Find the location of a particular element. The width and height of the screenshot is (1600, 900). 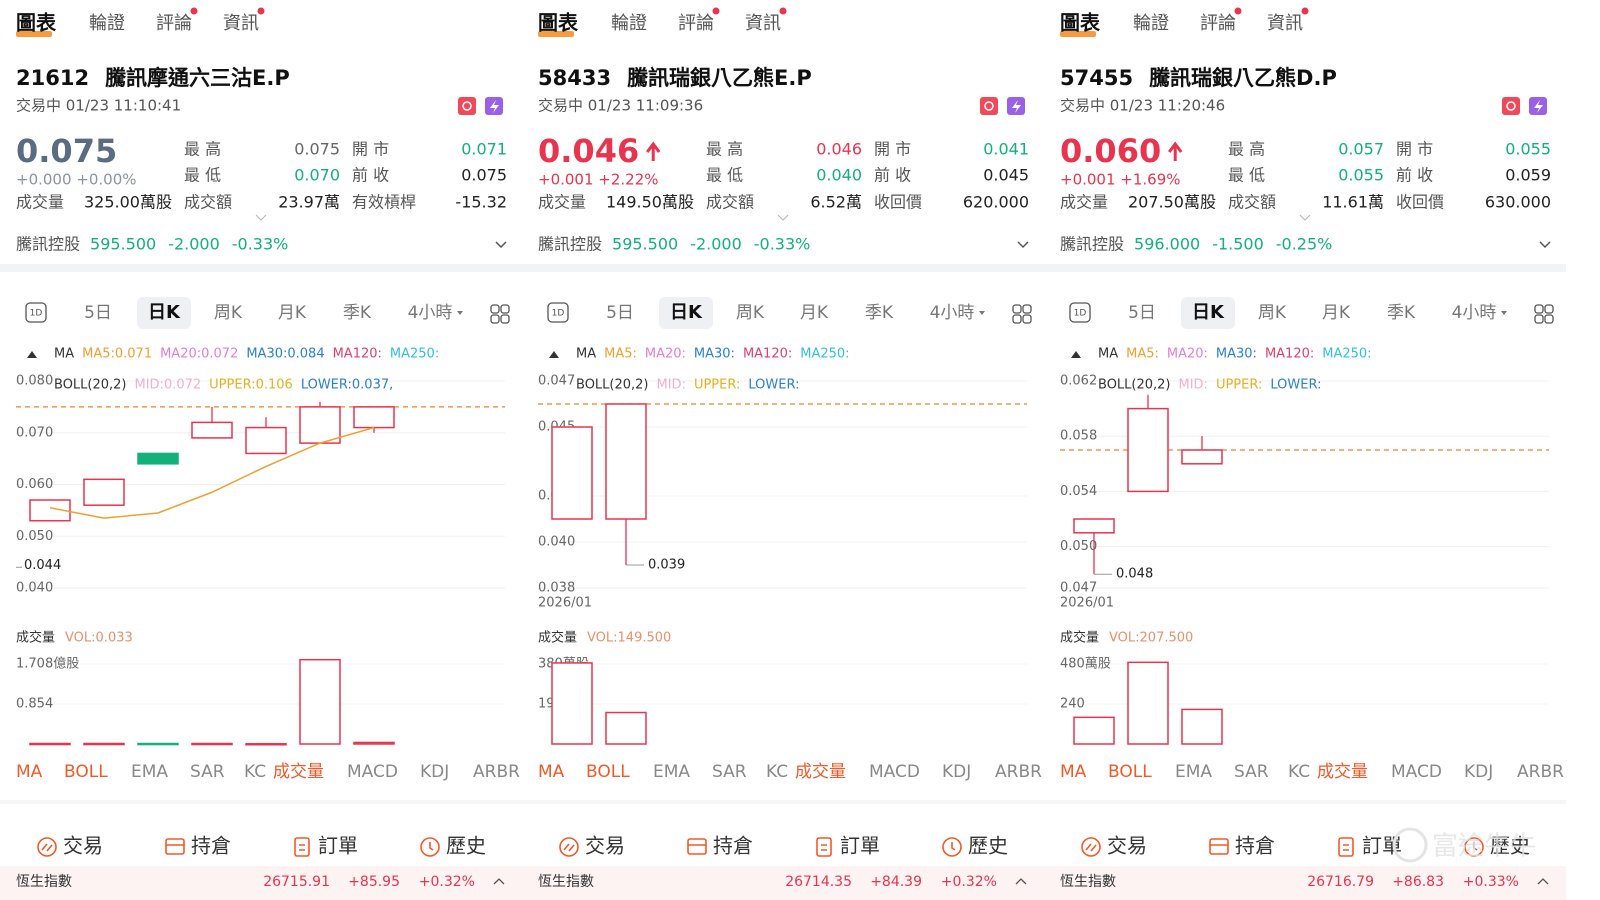

ma-legend: MA is located at coordinates (586, 354).